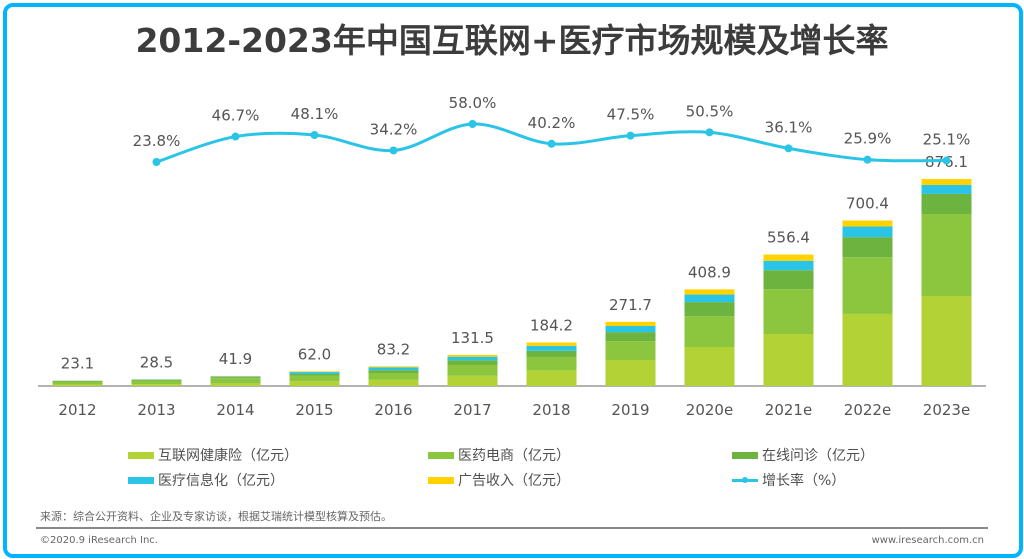 The height and width of the screenshot is (559, 1024). What do you see at coordinates (473, 103) in the screenshot?
I see `growth-rate-label: 58.0%` at bounding box center [473, 103].